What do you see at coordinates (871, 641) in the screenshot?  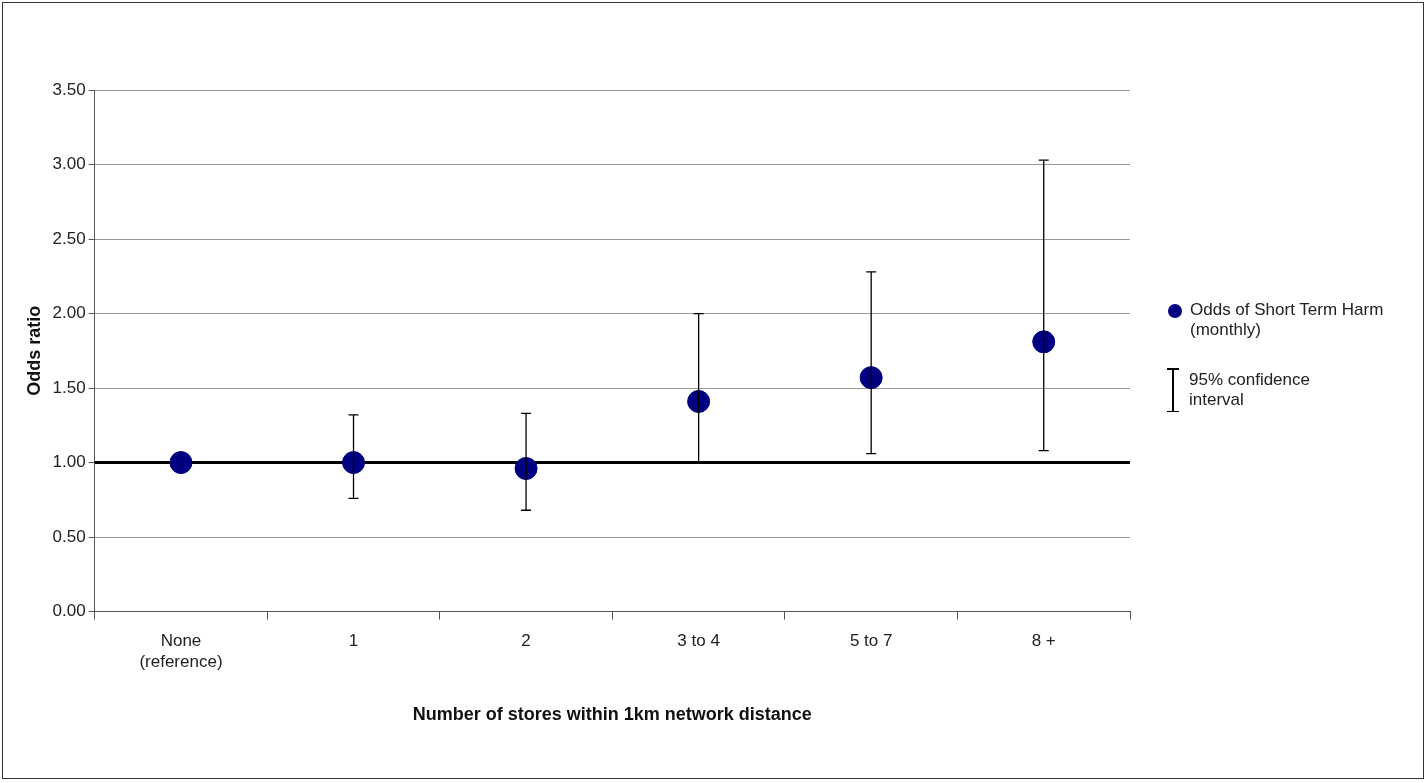 I see `x-tick-label: 5 to 7` at bounding box center [871, 641].